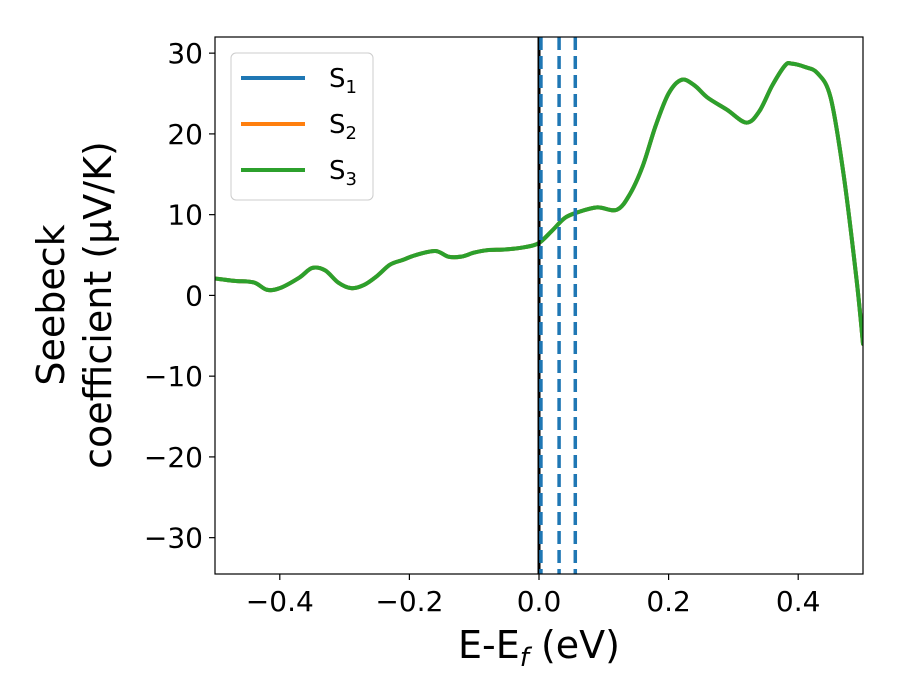  What do you see at coordinates (185, 134) in the screenshot?
I see `y-tick-label: 20` at bounding box center [185, 134].